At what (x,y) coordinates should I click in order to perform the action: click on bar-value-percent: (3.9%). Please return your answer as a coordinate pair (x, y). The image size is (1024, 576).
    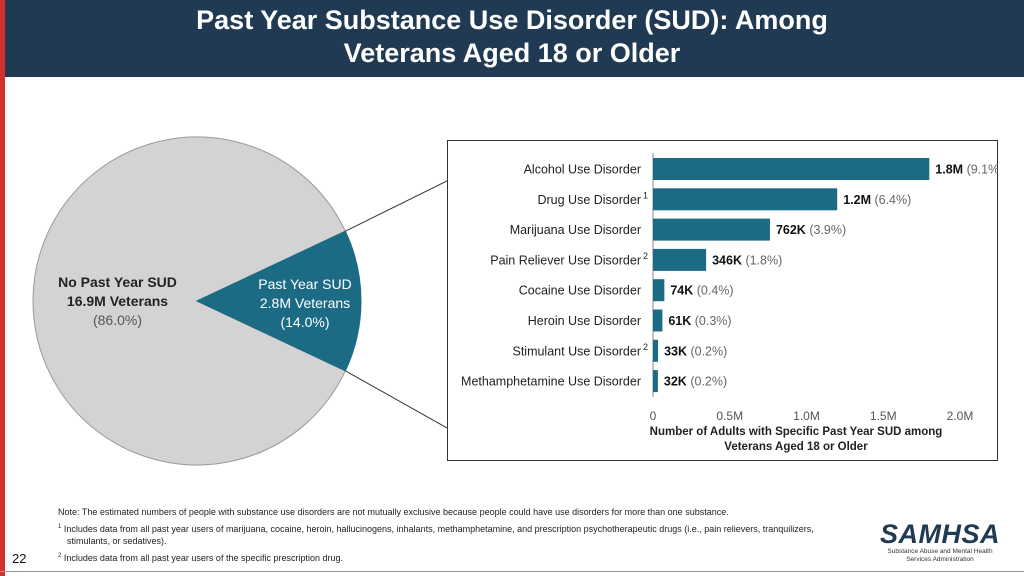
    Looking at the image, I should click on (827, 230).